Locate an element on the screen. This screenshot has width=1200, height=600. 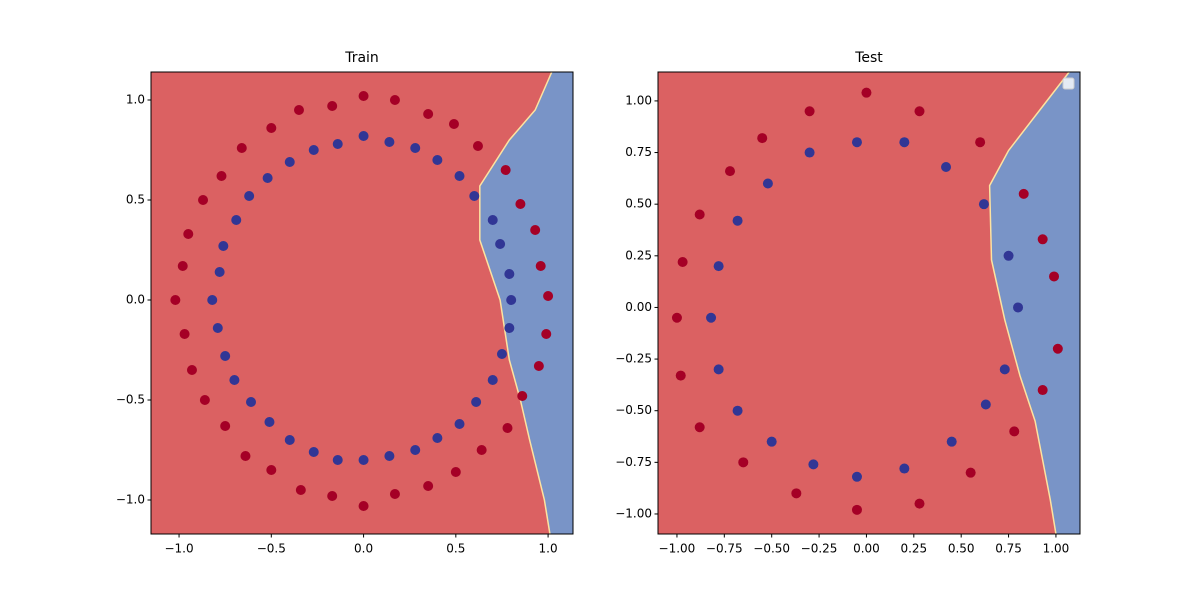
x-tick-label: −0.25 is located at coordinates (819, 549).